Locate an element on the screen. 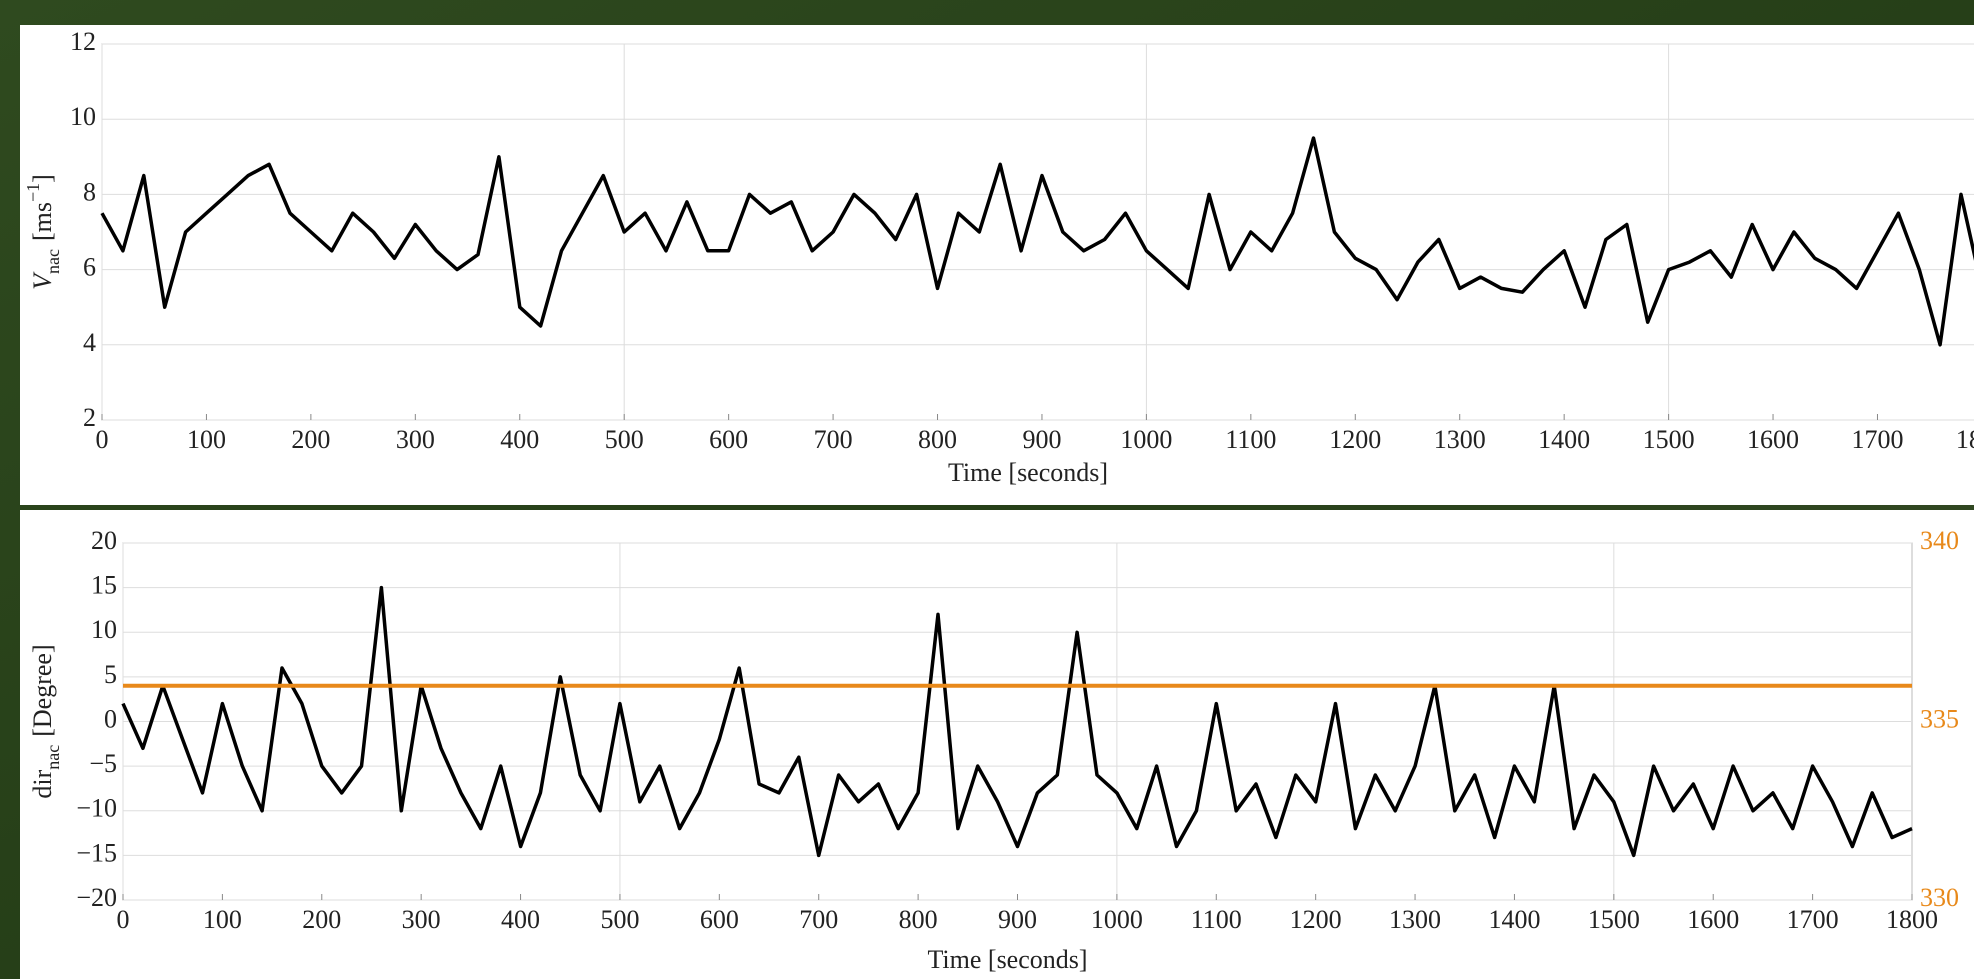 This screenshot has height=979, width=1974. y-tick-label: −20 is located at coordinates (96, 897).